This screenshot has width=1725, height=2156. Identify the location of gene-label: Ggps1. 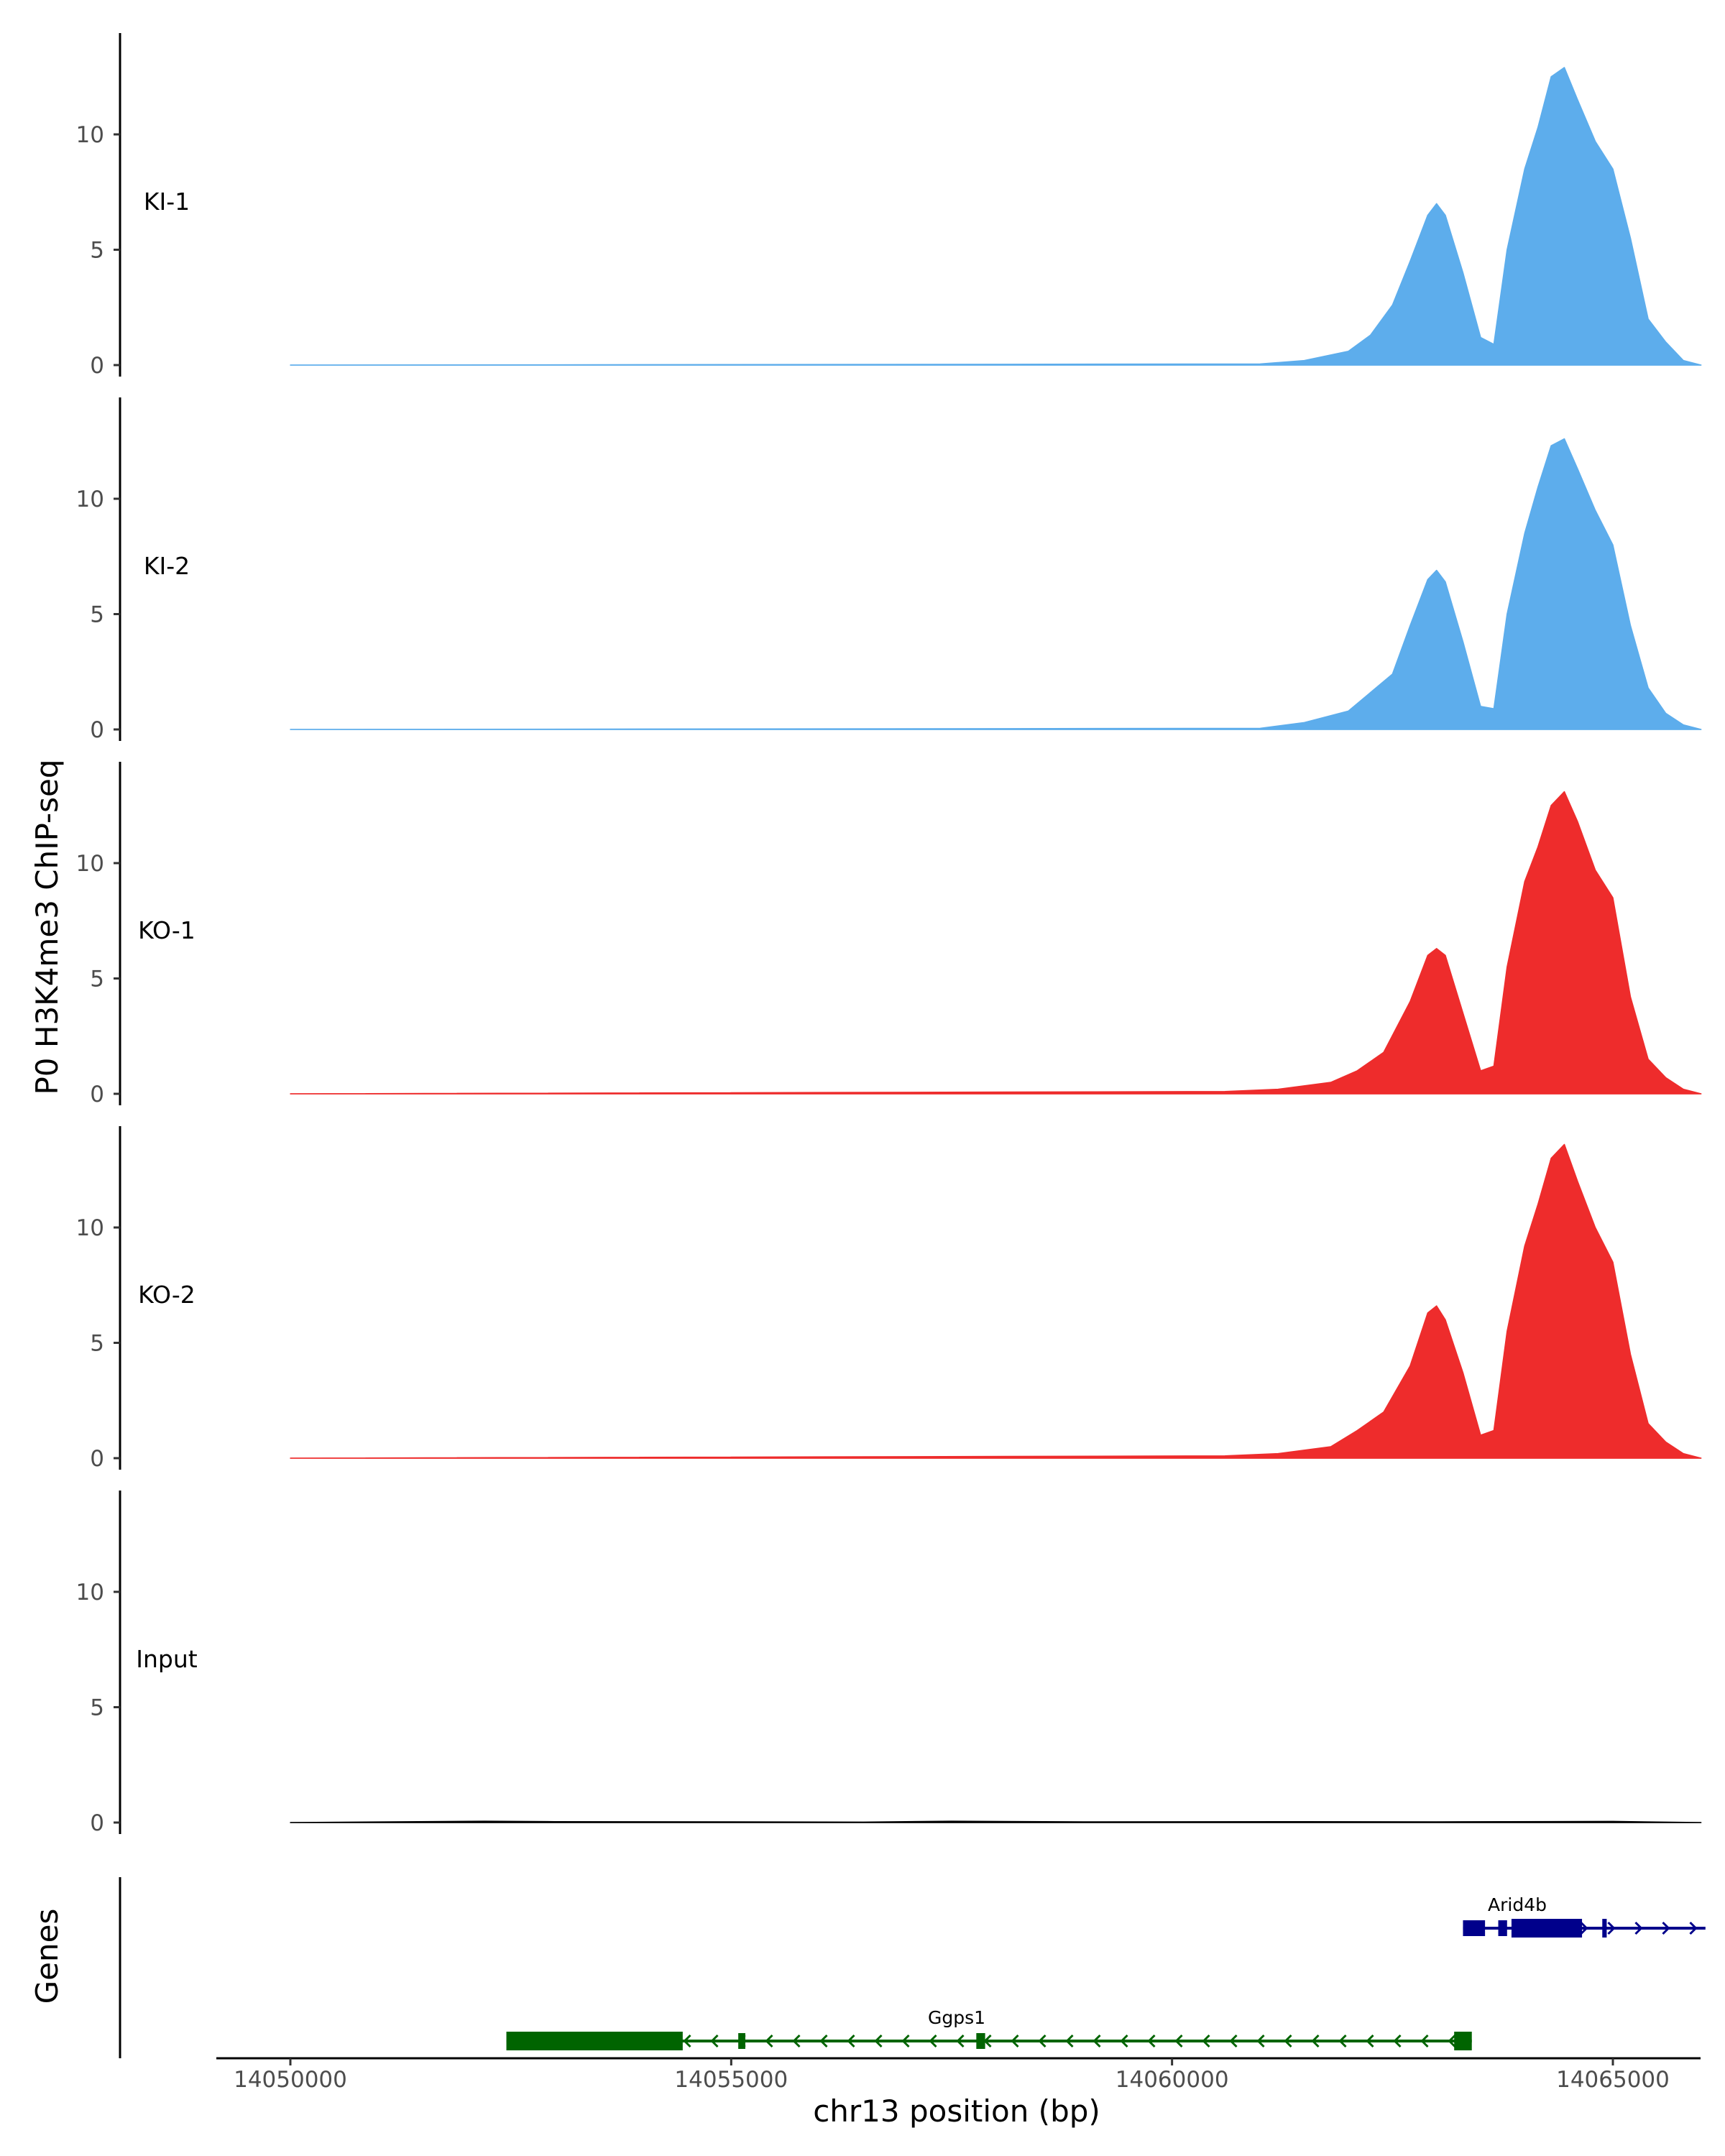
(956, 2018).